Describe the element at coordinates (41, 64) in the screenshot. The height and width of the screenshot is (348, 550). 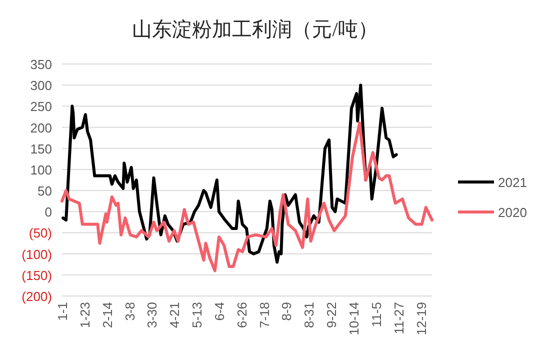
I see `y-tick-label: 350` at that location.